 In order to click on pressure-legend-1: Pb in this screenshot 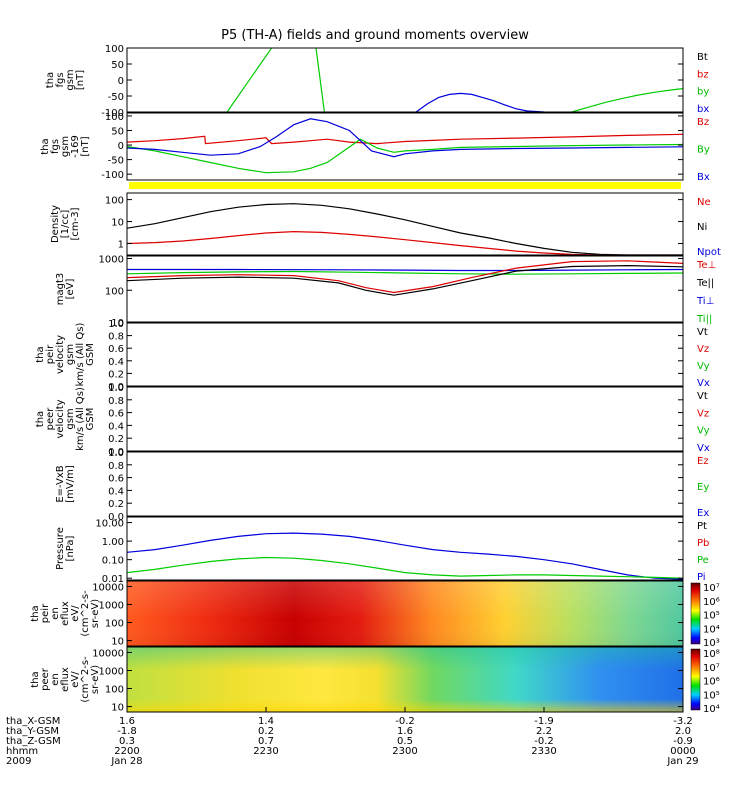, I will do `click(703, 543)`.